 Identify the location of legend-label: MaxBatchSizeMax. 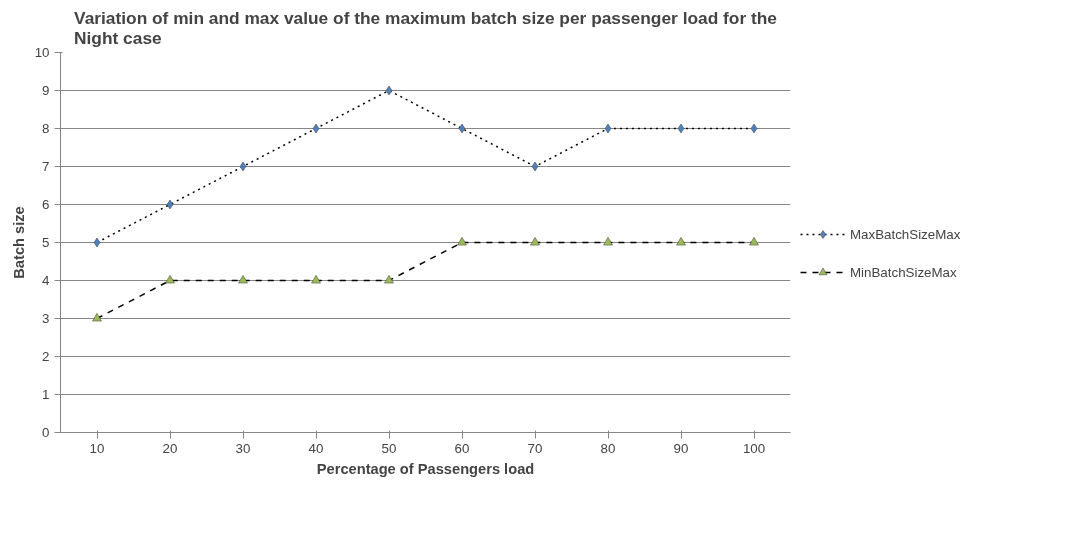
(906, 234).